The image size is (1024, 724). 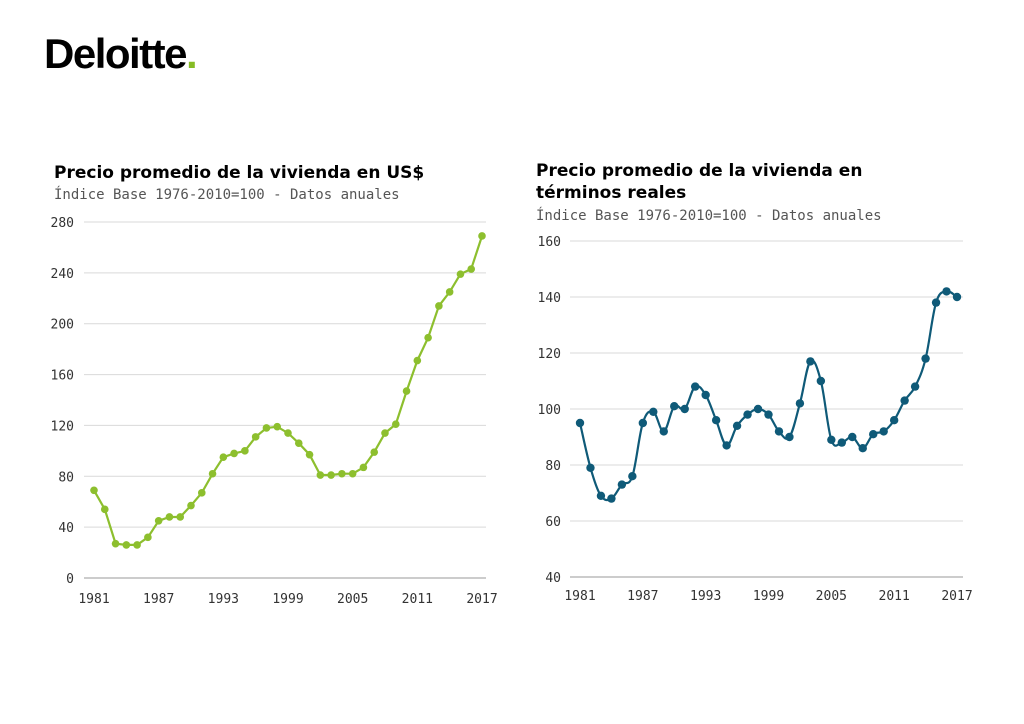 I want to click on x-tick-label: 2011, so click(x=417, y=599).